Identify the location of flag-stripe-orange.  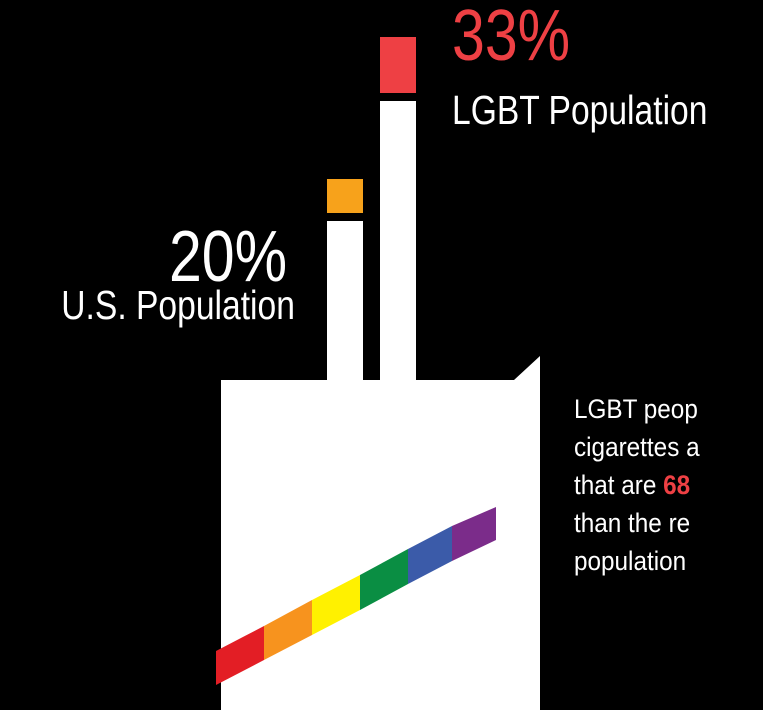
(288, 630).